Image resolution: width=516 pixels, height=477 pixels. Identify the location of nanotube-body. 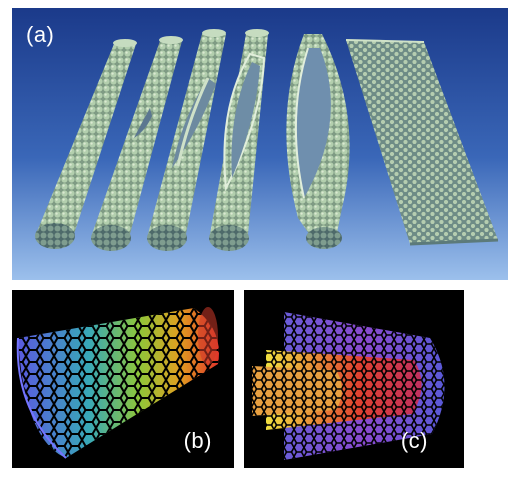
(117, 383).